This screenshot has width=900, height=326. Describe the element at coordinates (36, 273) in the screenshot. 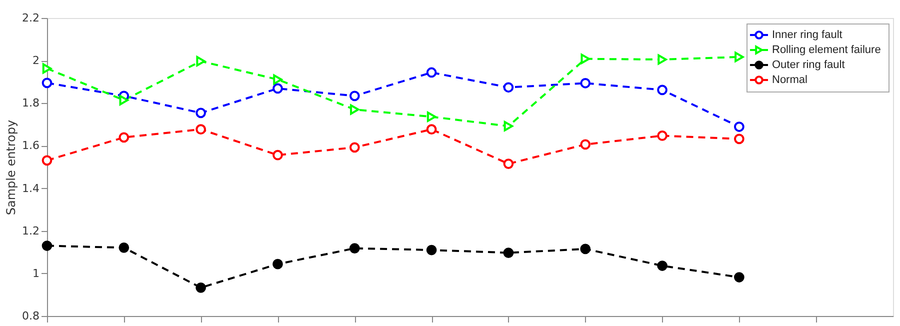

I see `y-tick-label: 1` at that location.